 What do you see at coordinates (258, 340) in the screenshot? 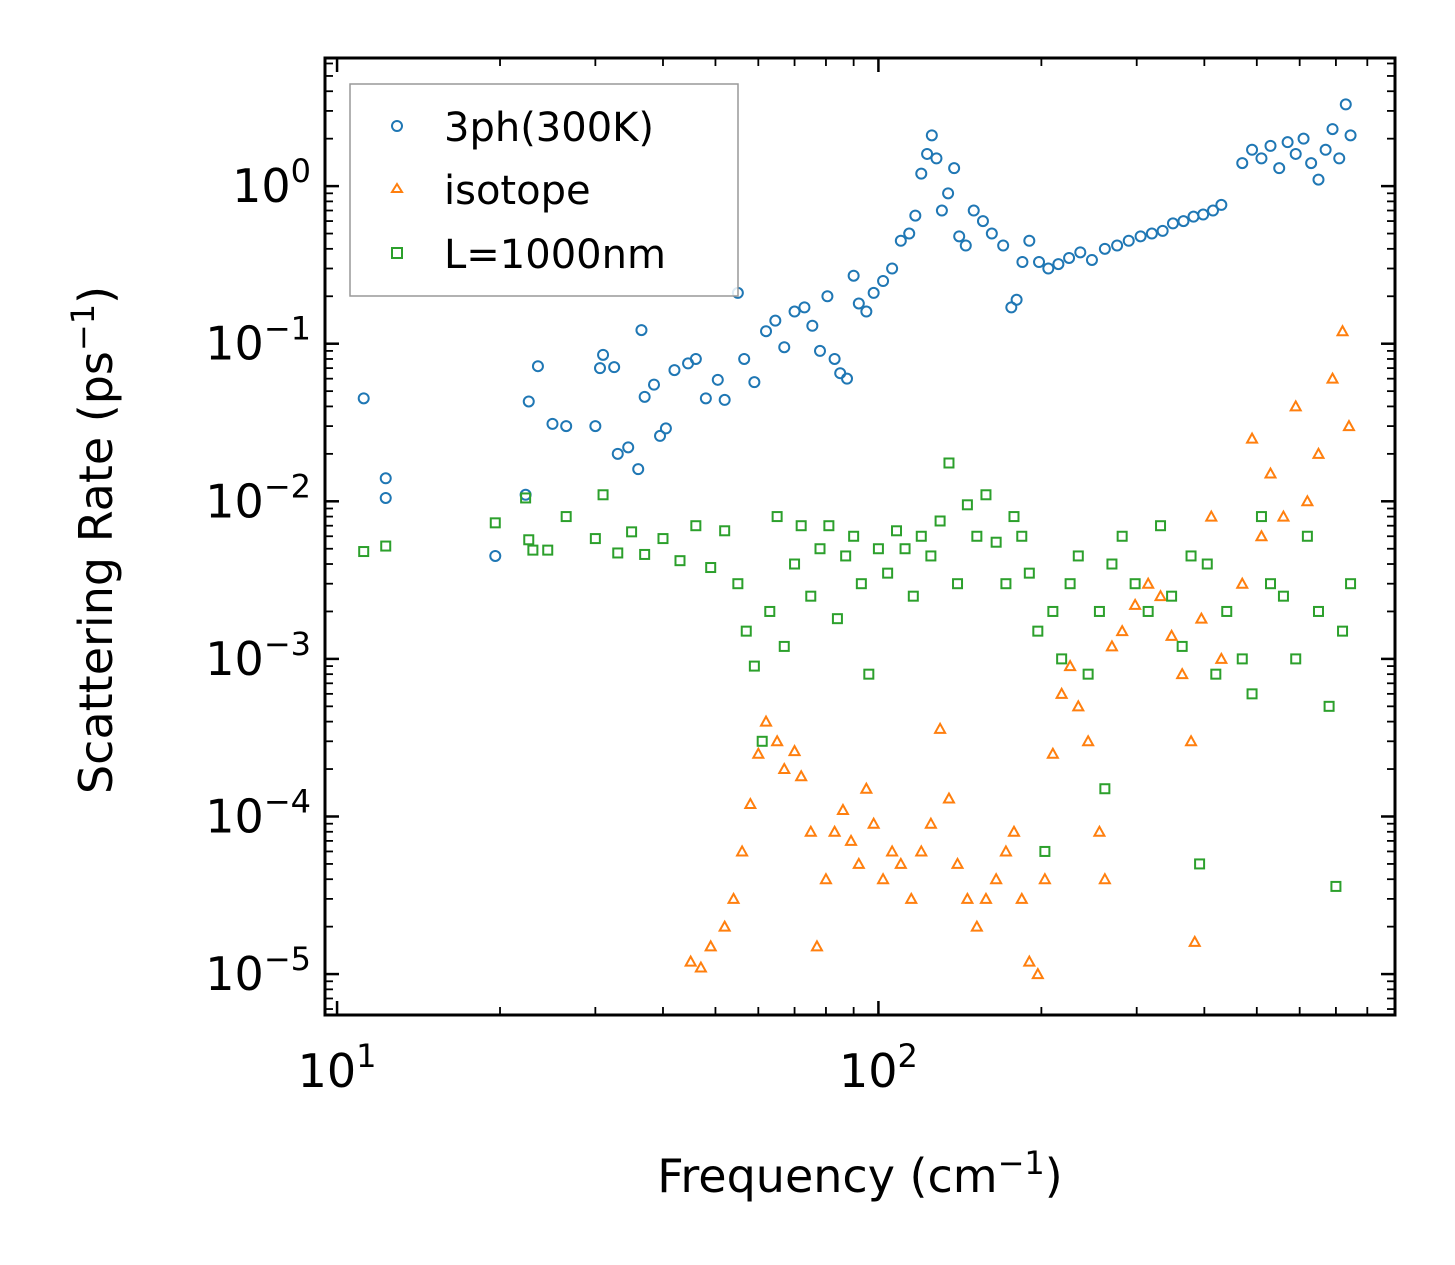
I see `y-tick-label: 10⁻¹` at bounding box center [258, 340].